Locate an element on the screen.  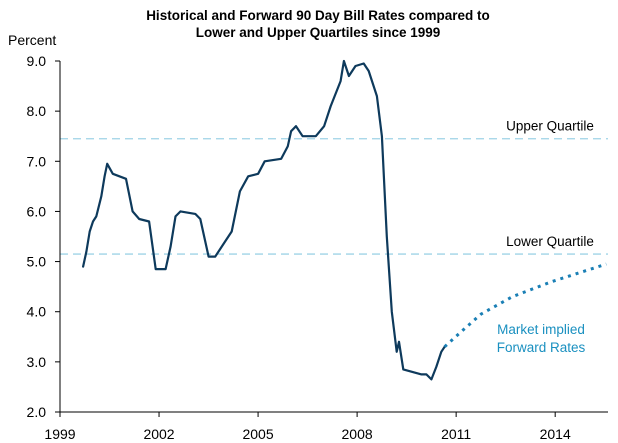
reference-label: Upper Quartile is located at coordinates (550, 126).